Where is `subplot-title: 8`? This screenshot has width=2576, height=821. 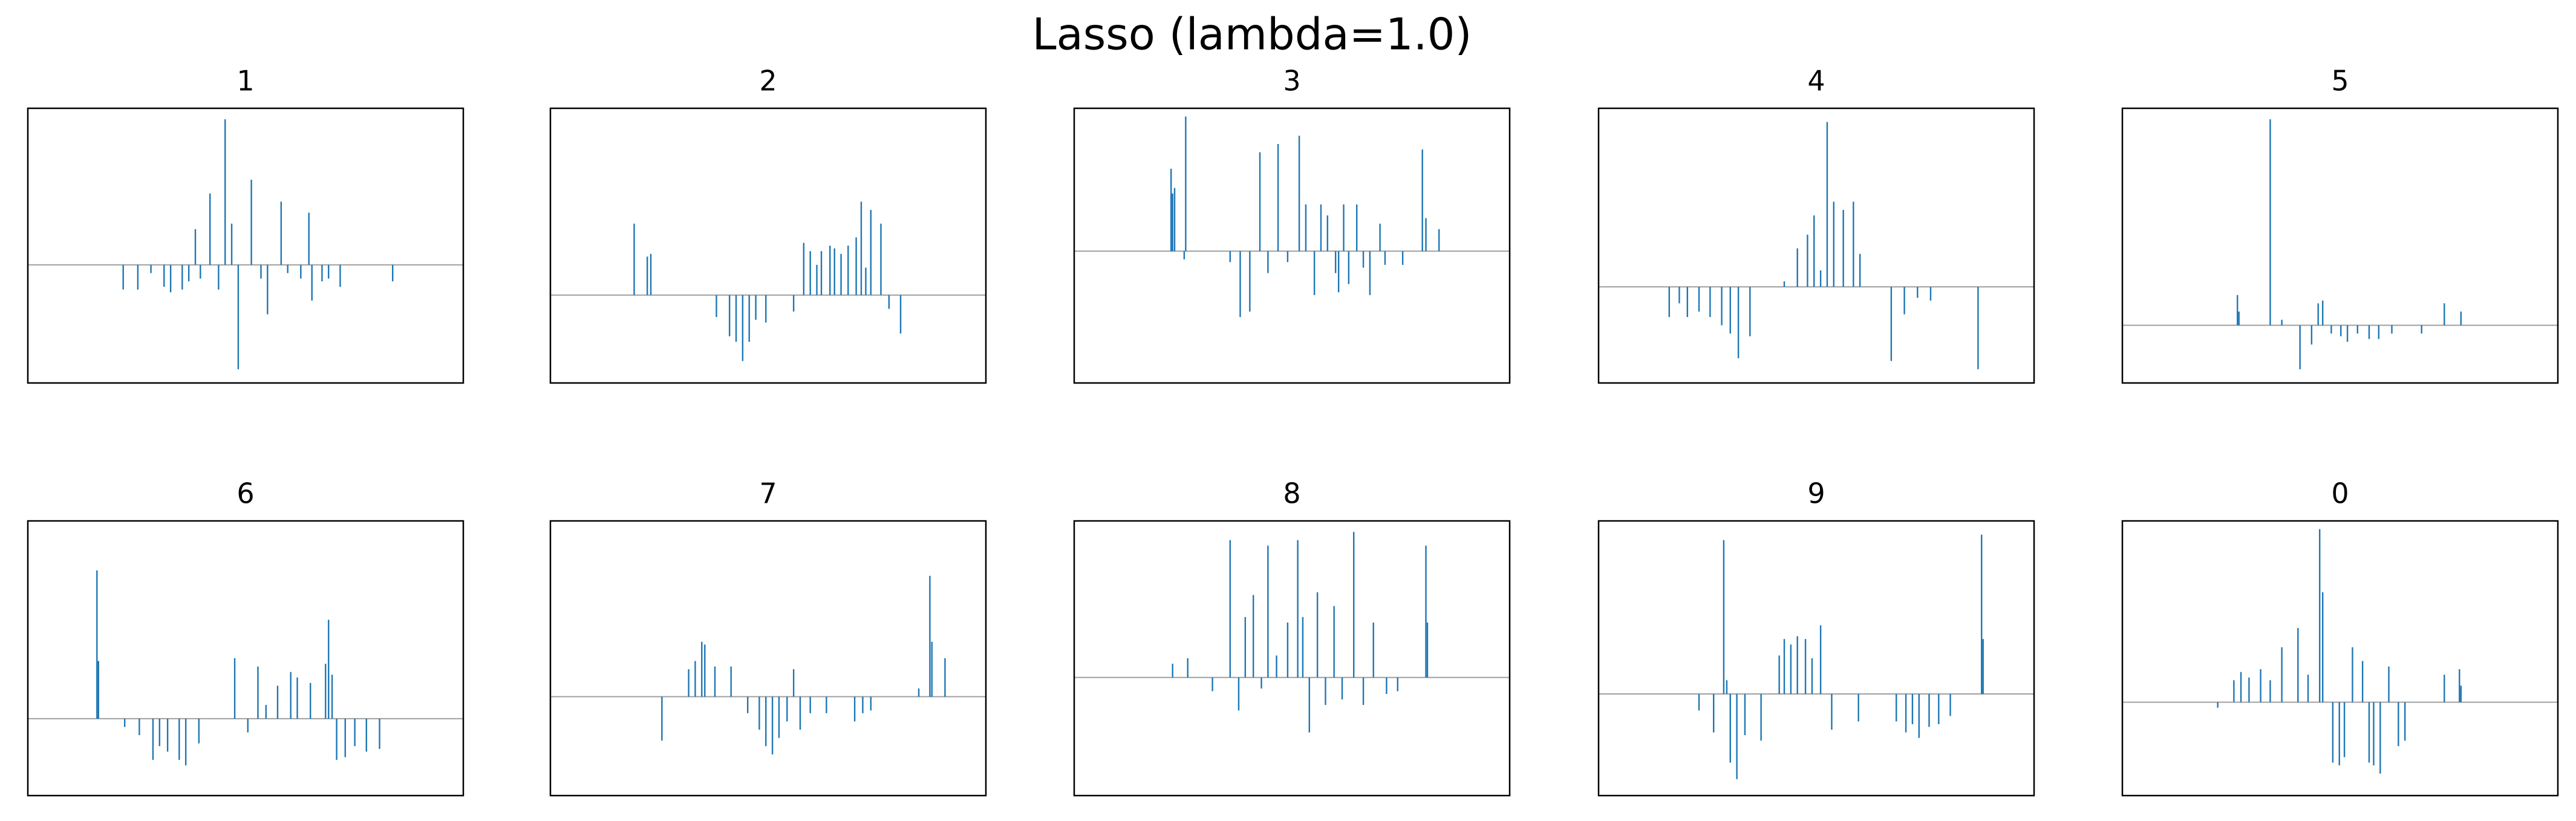
subplot-title: 8 is located at coordinates (1291, 493).